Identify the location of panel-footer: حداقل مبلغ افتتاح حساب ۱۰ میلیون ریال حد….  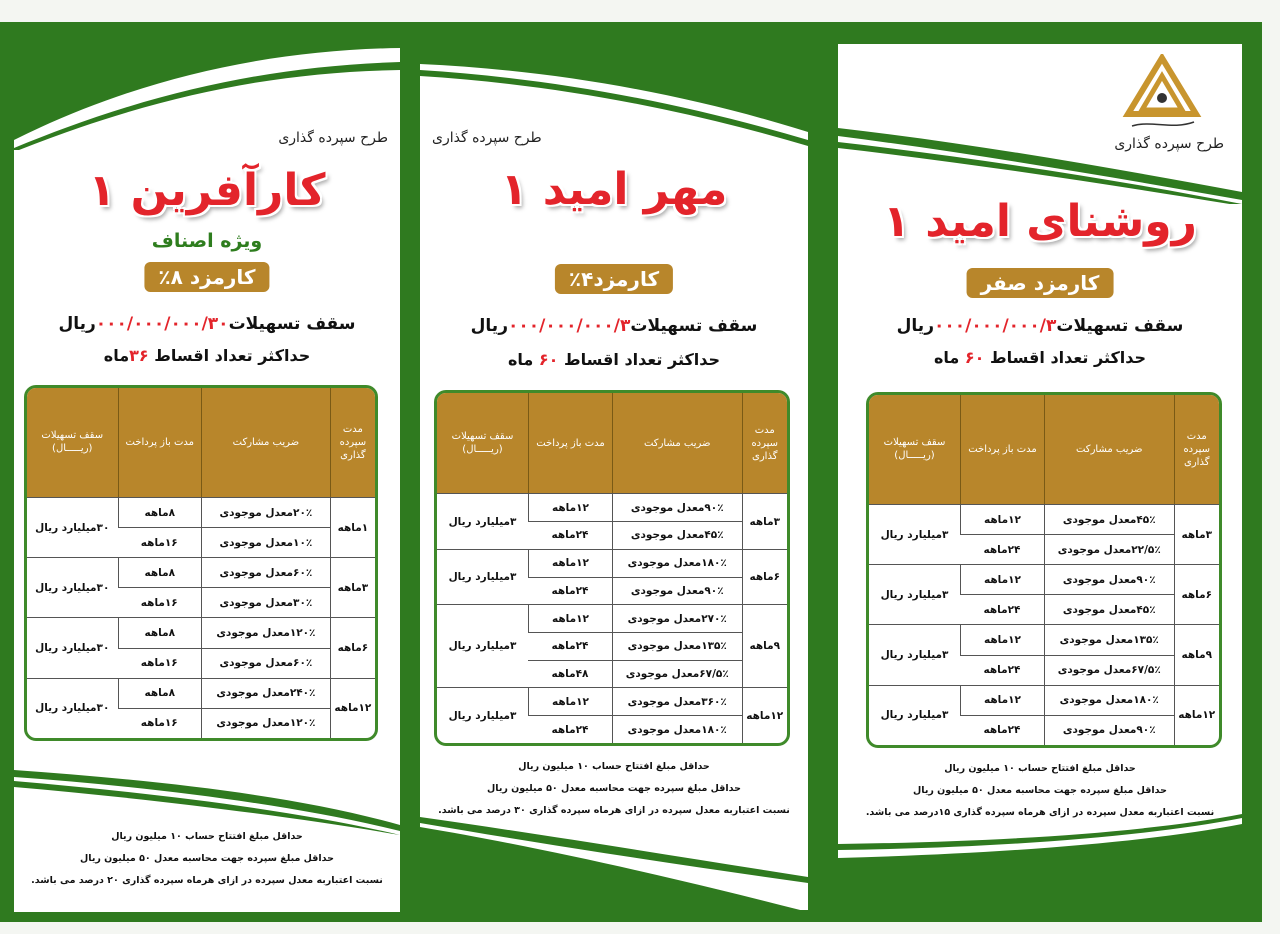
(614, 789).